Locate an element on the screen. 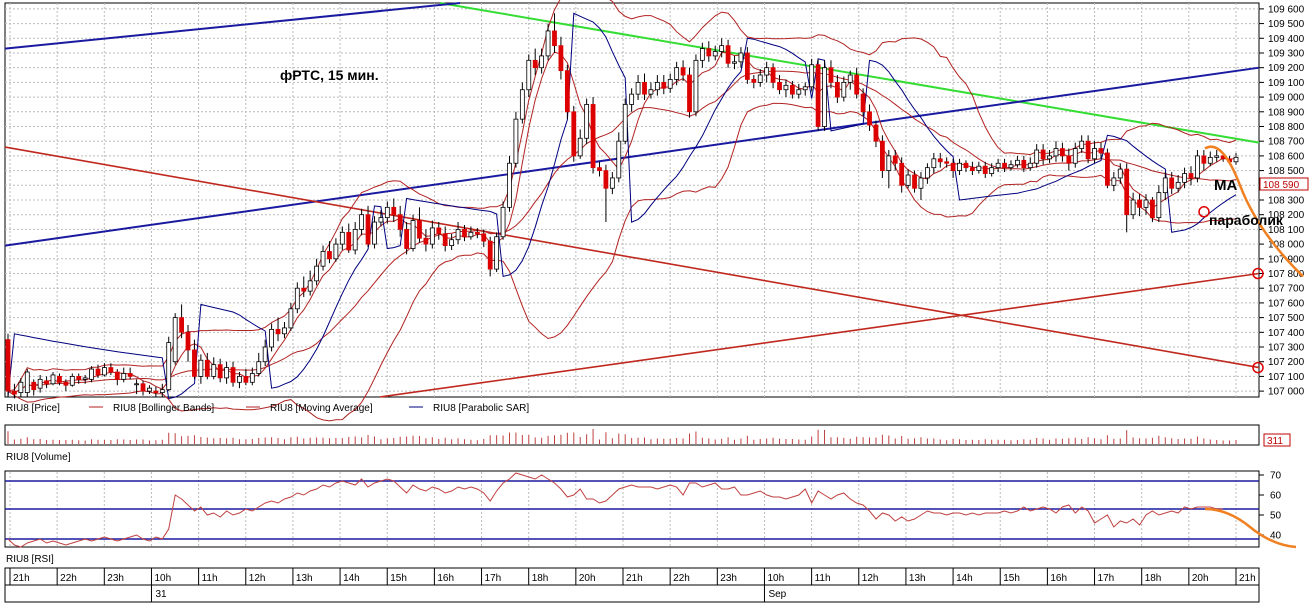  legend-bollinger: RIU8 [Bollinger Bands] is located at coordinates (163, 408).